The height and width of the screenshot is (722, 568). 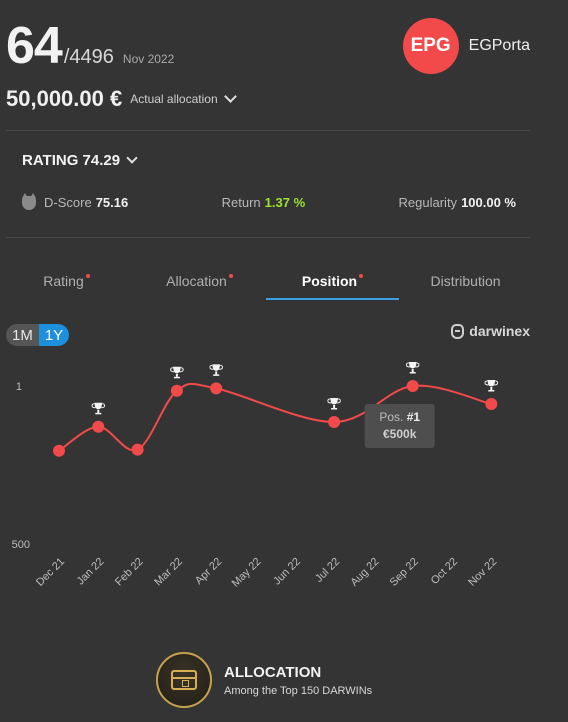 I want to click on darwinex-icon, so click(x=458, y=331).